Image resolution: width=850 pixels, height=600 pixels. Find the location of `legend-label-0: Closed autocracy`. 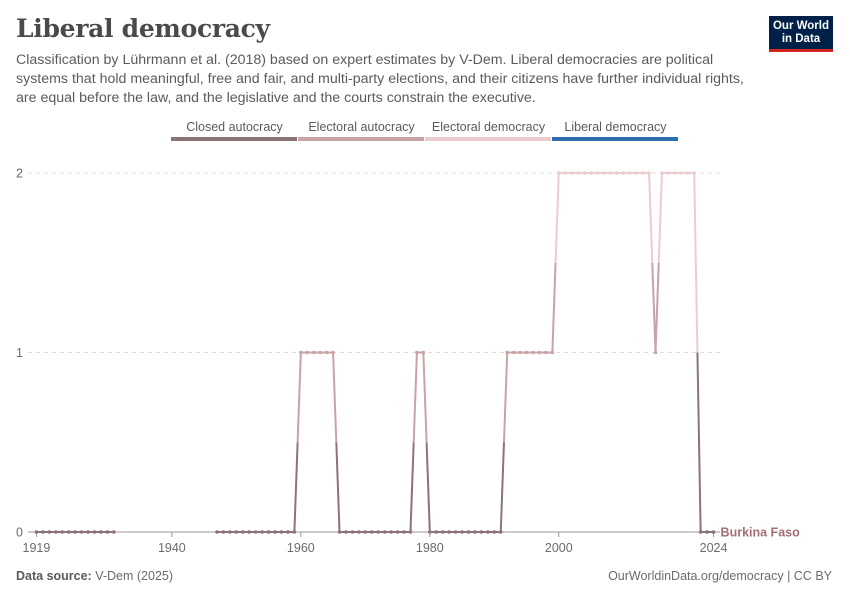

legend-label-0: Closed autocracy is located at coordinates (234, 127).